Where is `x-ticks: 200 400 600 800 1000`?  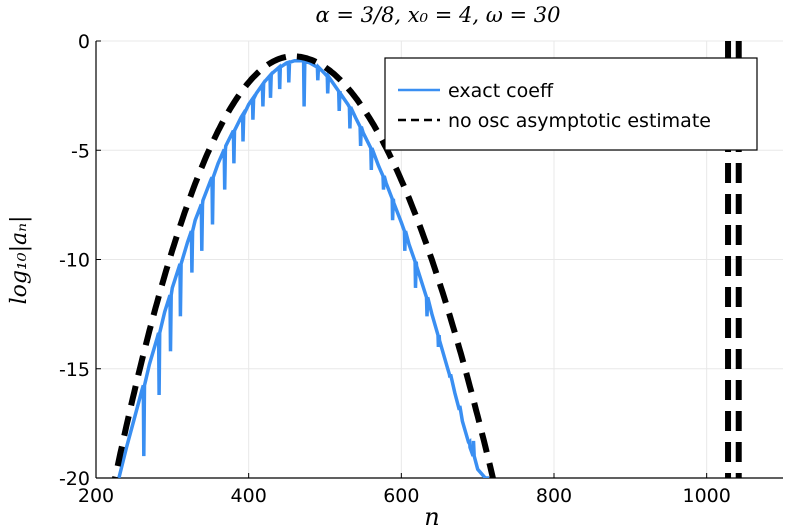 x-ticks: 200 400 600 800 1000 is located at coordinates (404, 490).